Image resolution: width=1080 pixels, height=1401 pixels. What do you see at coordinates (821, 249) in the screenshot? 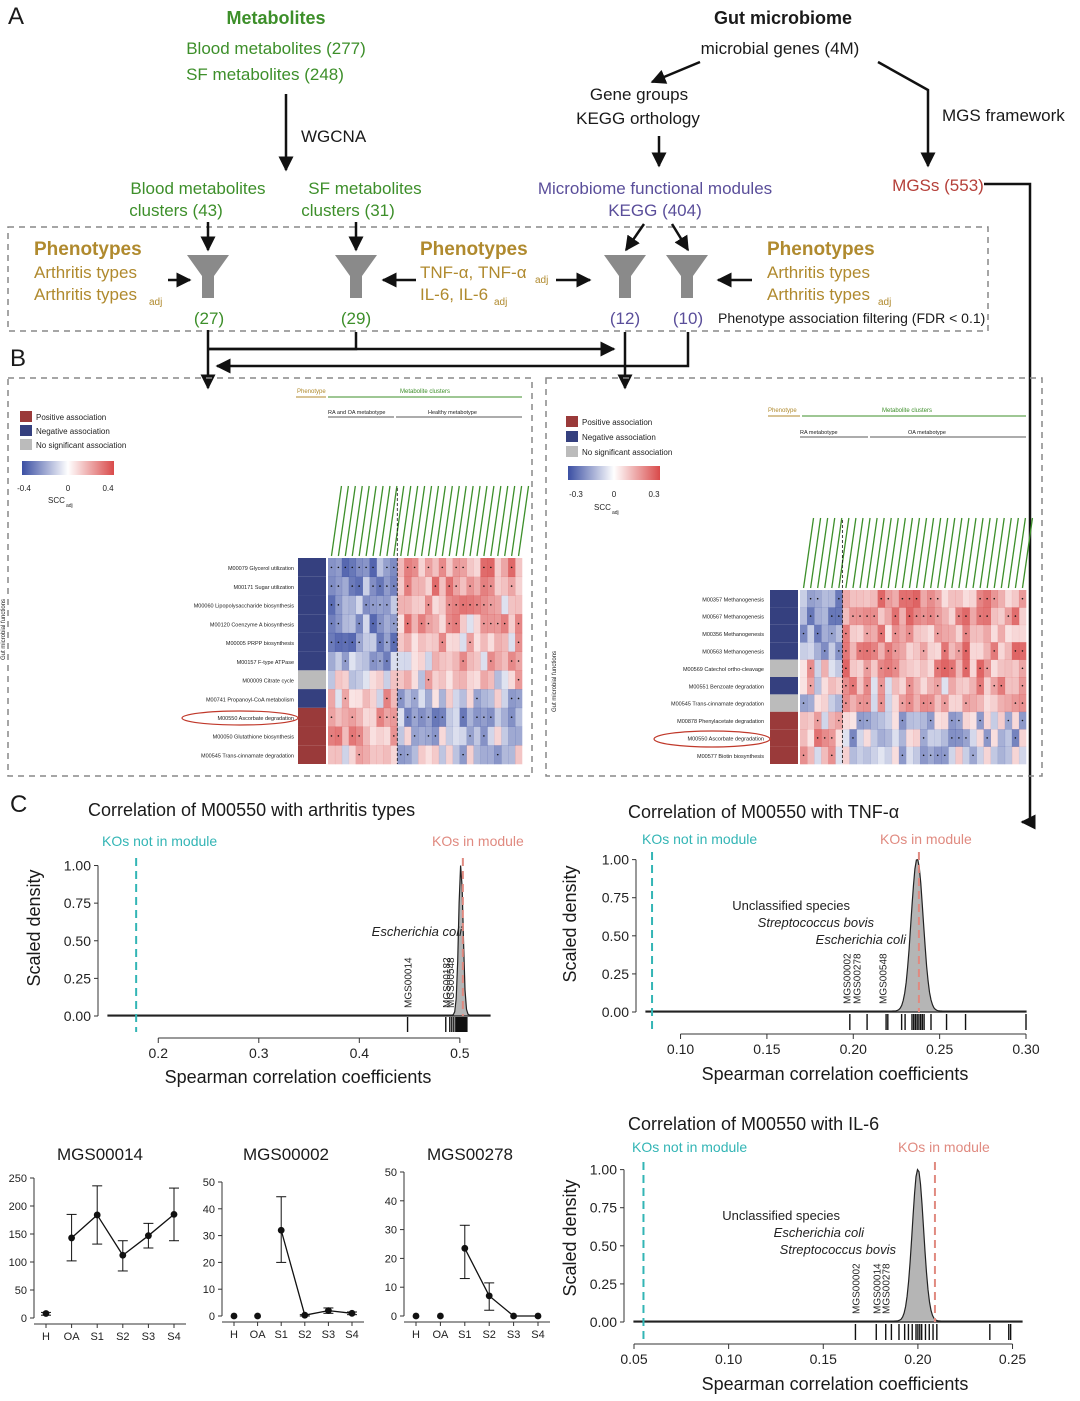
I see `phenotypes-right-title: Phenotypes` at bounding box center [821, 249].